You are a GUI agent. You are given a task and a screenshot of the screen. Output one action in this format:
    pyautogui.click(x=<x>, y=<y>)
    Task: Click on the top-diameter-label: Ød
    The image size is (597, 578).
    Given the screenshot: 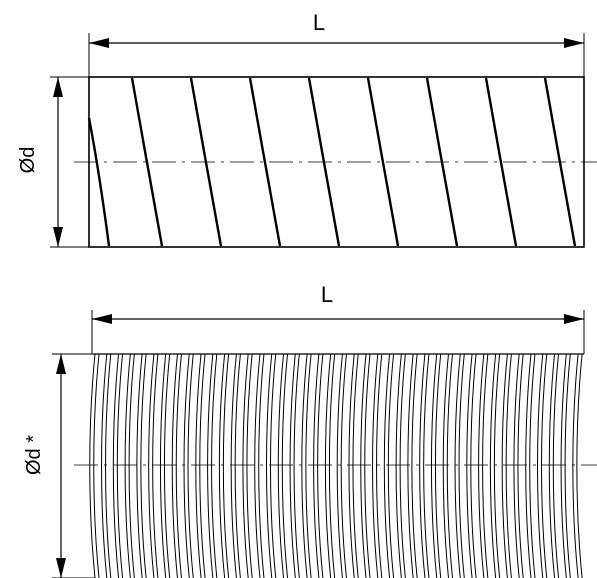 What is the action you would take?
    pyautogui.click(x=28, y=160)
    